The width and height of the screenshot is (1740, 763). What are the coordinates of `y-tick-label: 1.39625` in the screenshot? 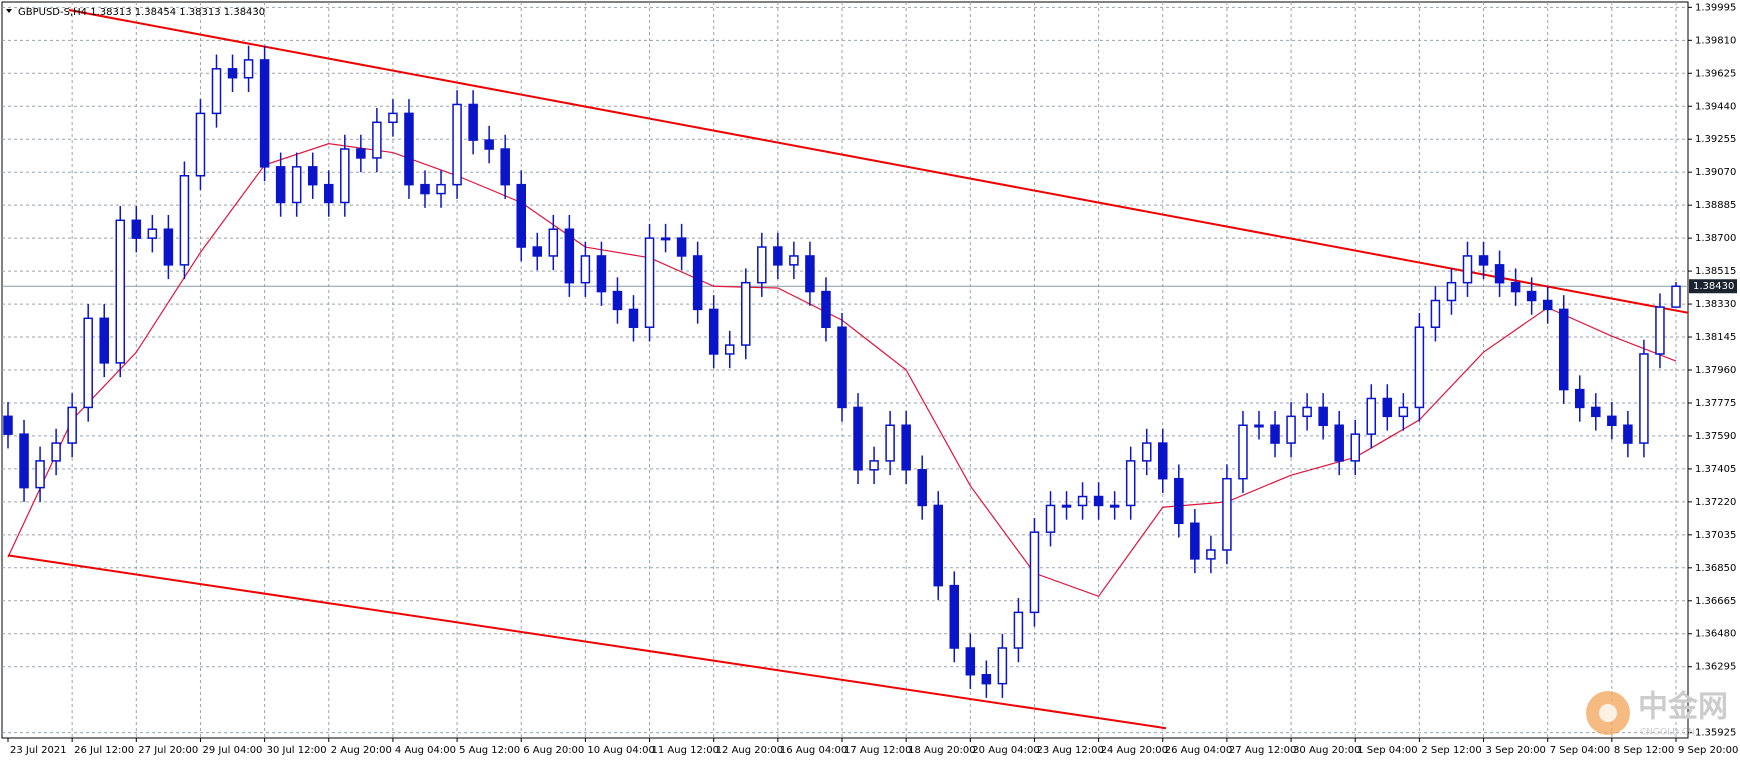 It's located at (1715, 73).